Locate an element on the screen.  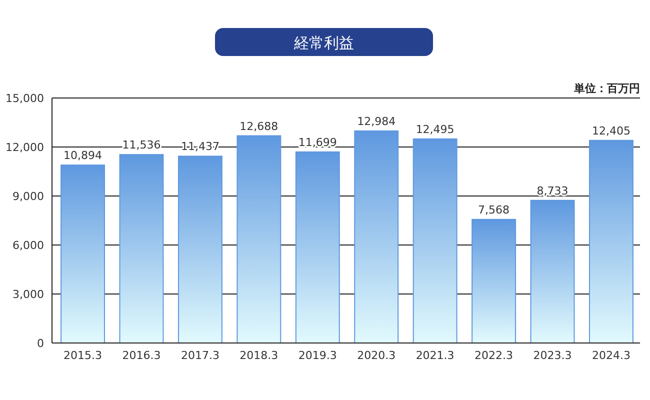
y-tick-label: 9,000 is located at coordinates (28, 196).